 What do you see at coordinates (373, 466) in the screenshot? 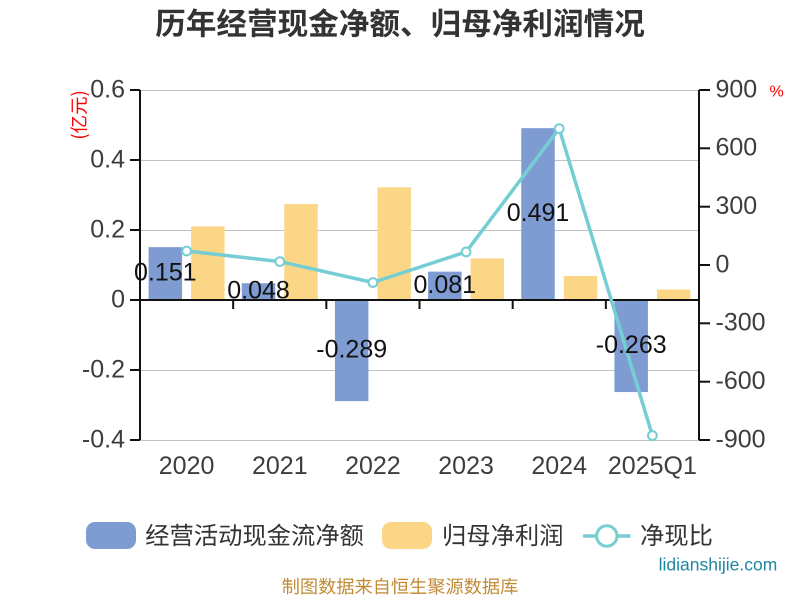
I see `svg-text: 2022` at bounding box center [373, 466].